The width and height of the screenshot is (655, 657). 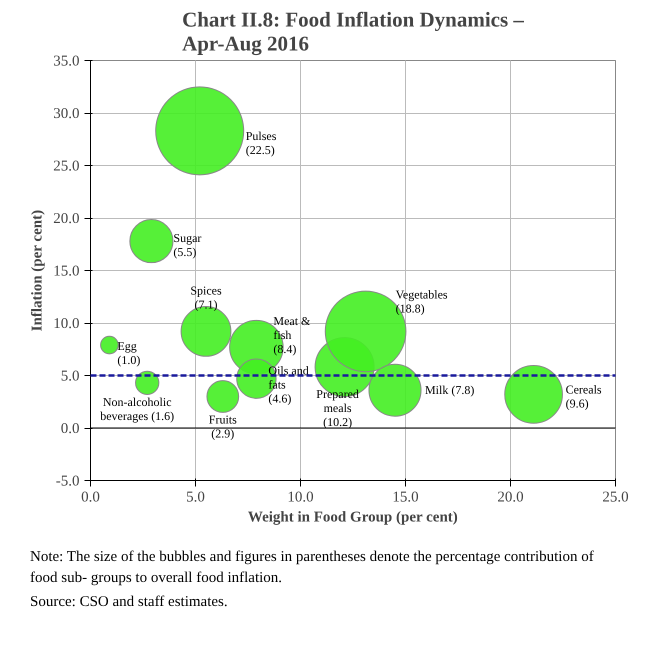 I want to click on y-tick-label: 35.0, so click(x=66, y=62).